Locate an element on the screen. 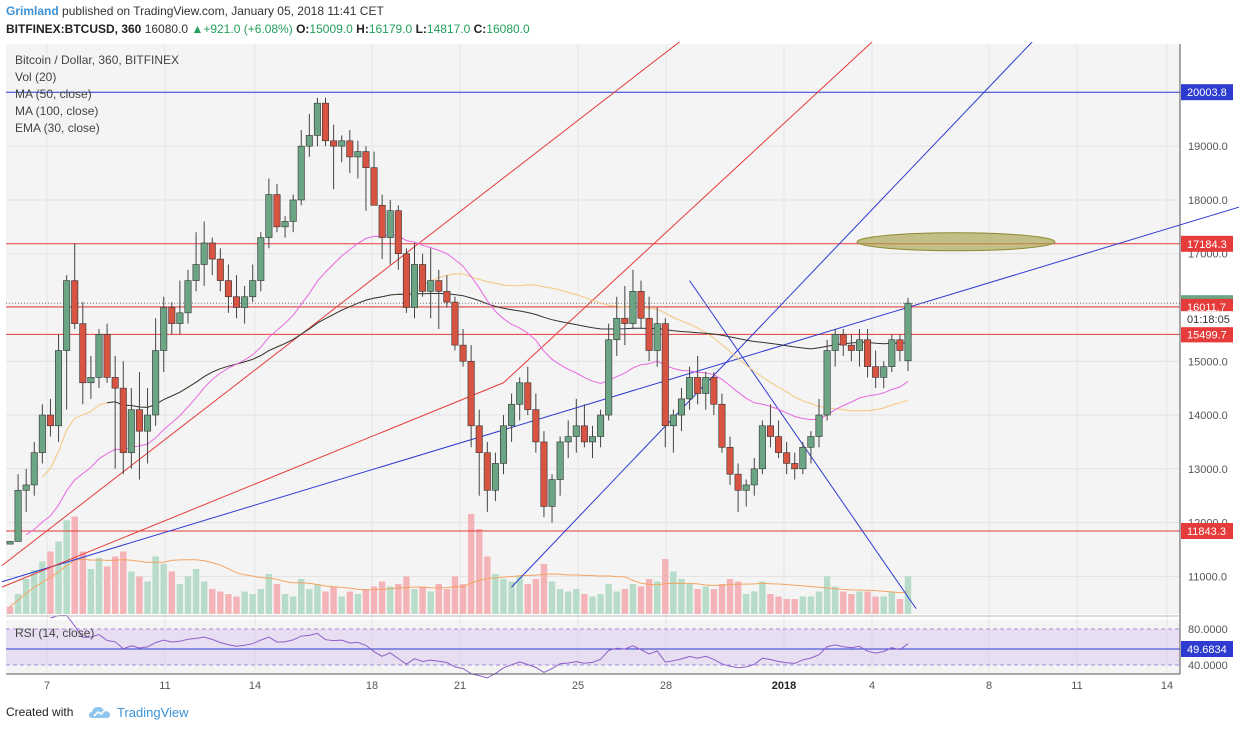 The image size is (1239, 729). x-tick-label: 7 is located at coordinates (47, 686).